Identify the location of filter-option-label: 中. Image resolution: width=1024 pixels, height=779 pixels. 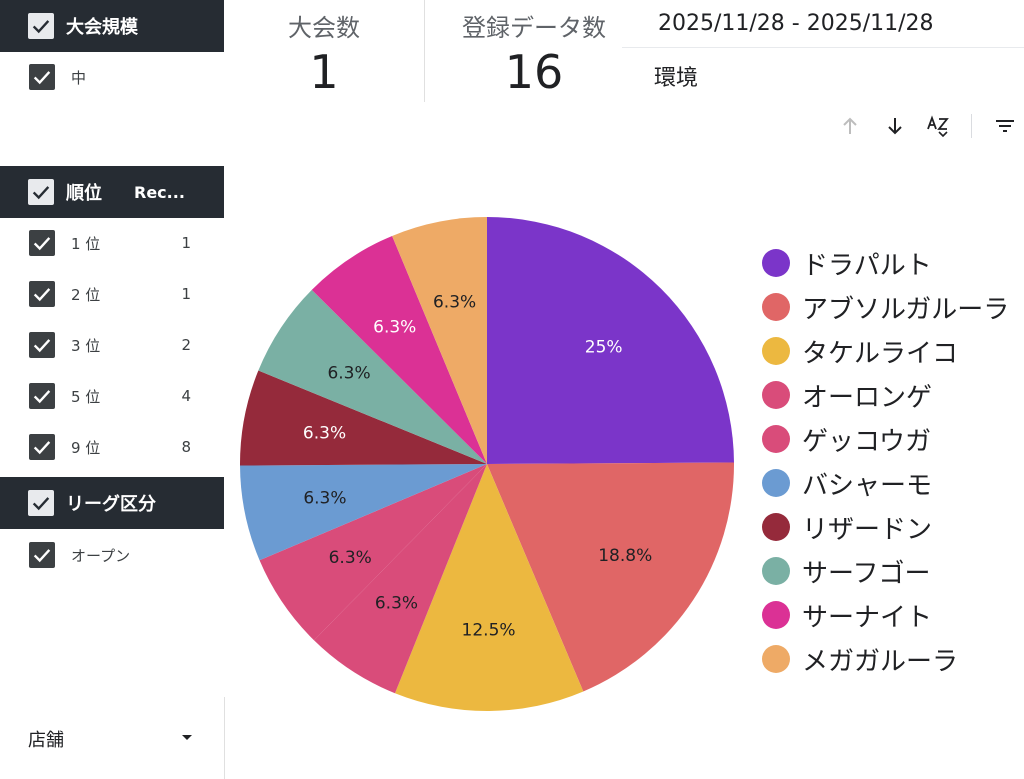
(79, 77).